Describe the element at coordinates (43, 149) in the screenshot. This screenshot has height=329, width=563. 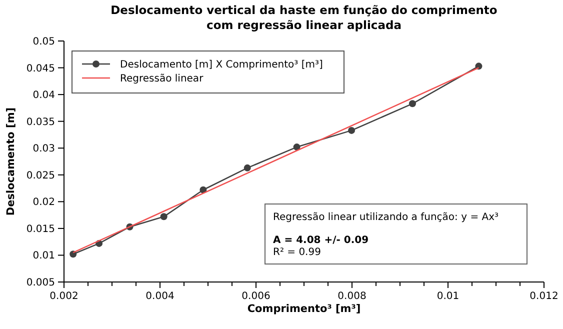
I see `y-tick-label: 0.03` at that location.